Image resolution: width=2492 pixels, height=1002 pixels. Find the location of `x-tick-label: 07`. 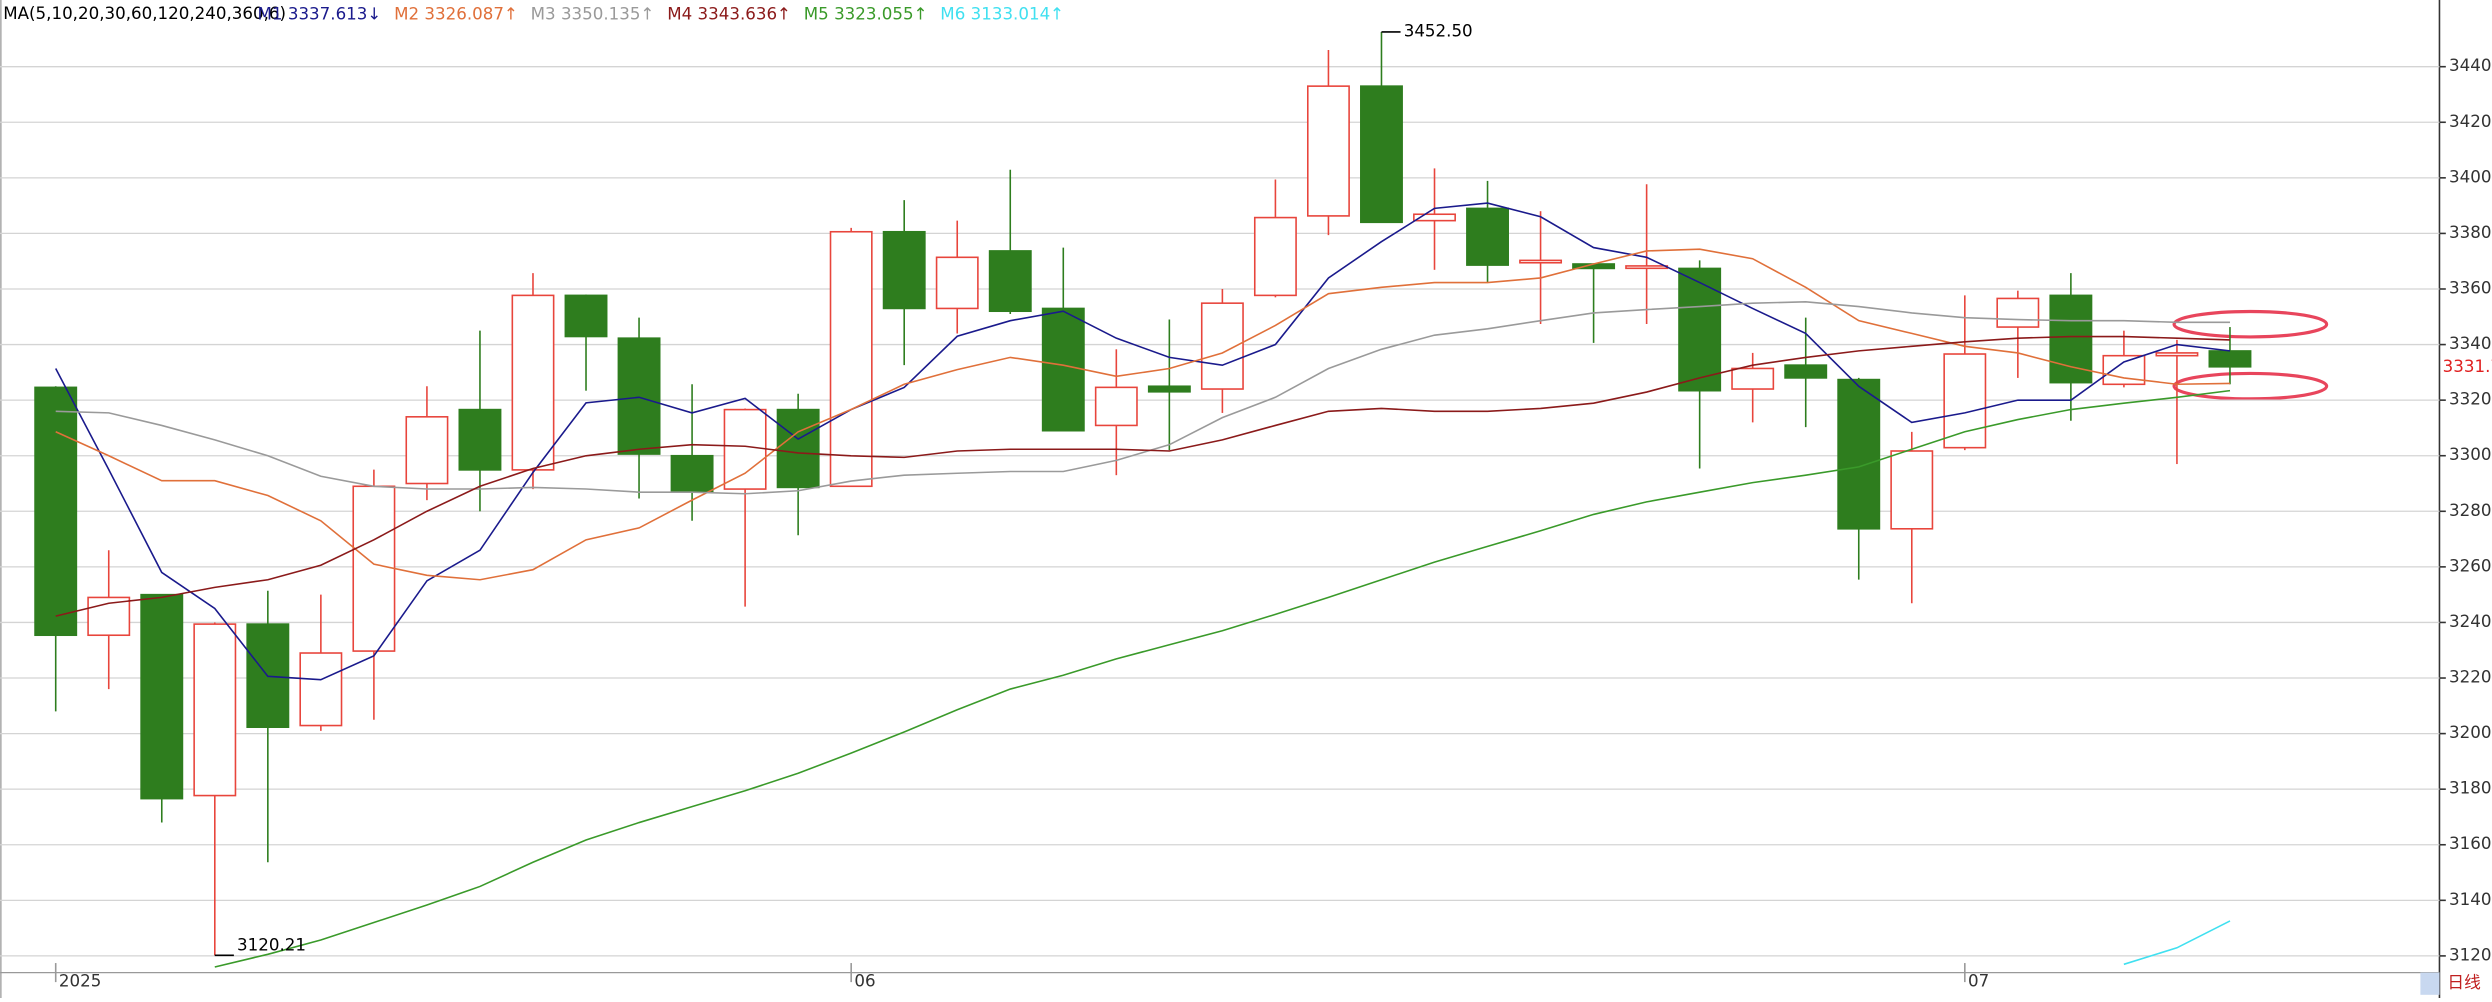

x-tick-label: 07 is located at coordinates (1978, 981).